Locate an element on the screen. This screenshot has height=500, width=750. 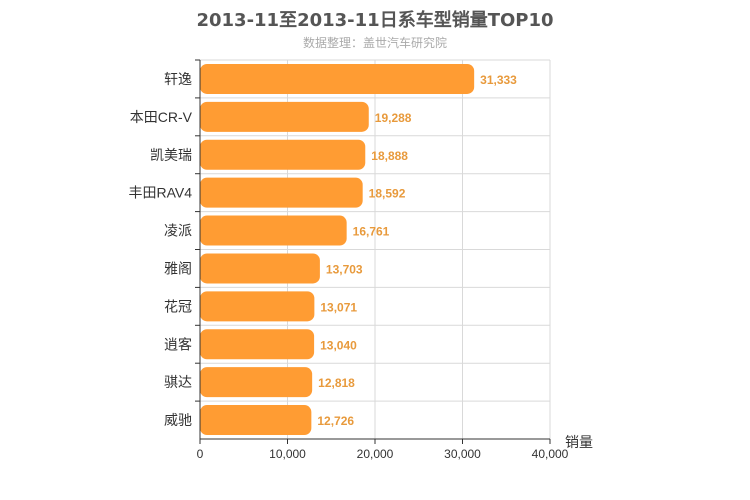
x-axis-label: 销量 is located at coordinates (579, 442).